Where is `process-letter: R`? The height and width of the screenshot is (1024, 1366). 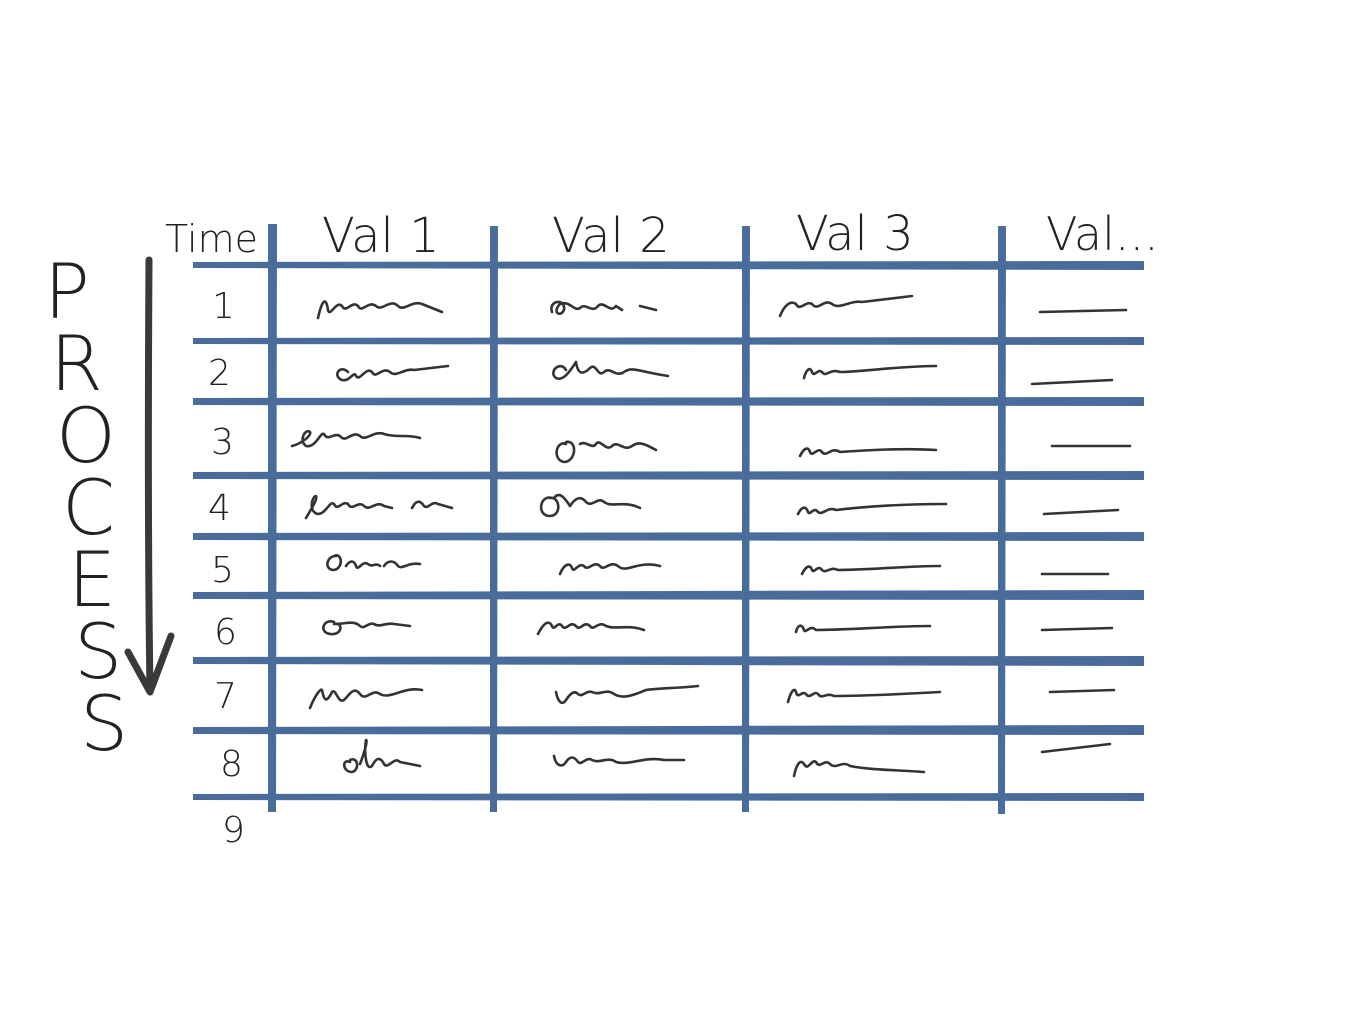
process-letter: R is located at coordinates (76, 363).